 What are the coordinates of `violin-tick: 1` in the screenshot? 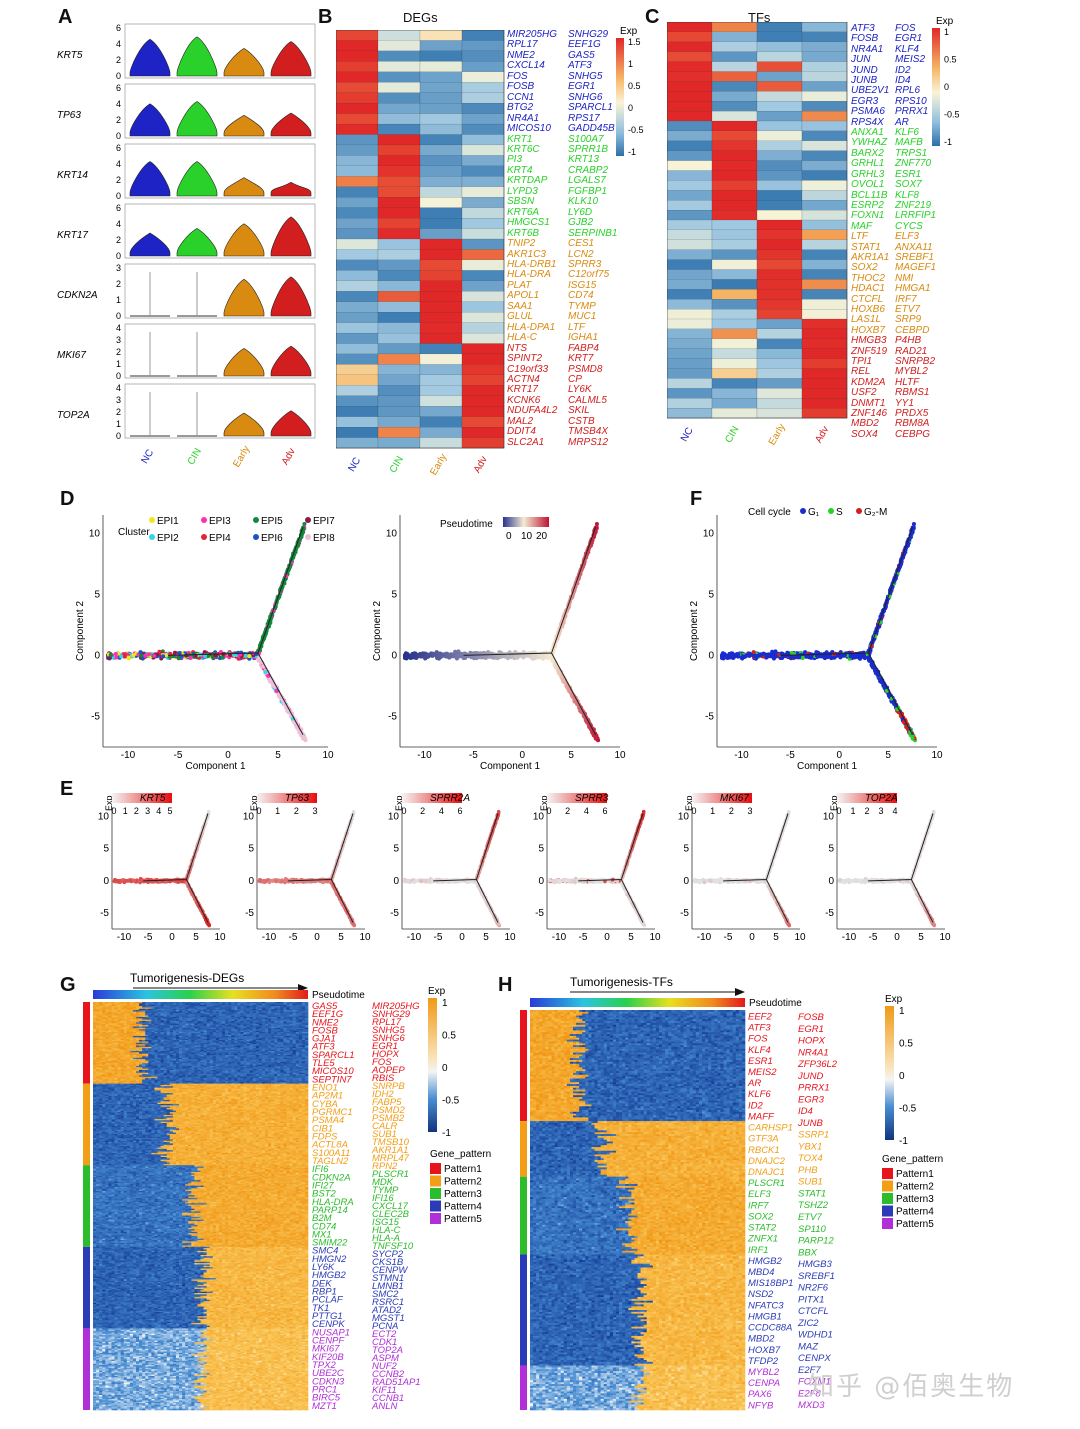 It's located at (118, 300).